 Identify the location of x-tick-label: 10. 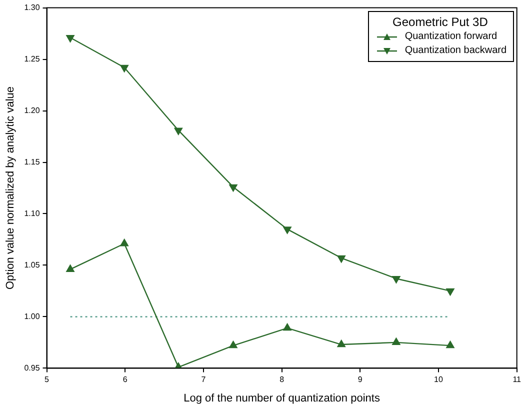
(439, 379).